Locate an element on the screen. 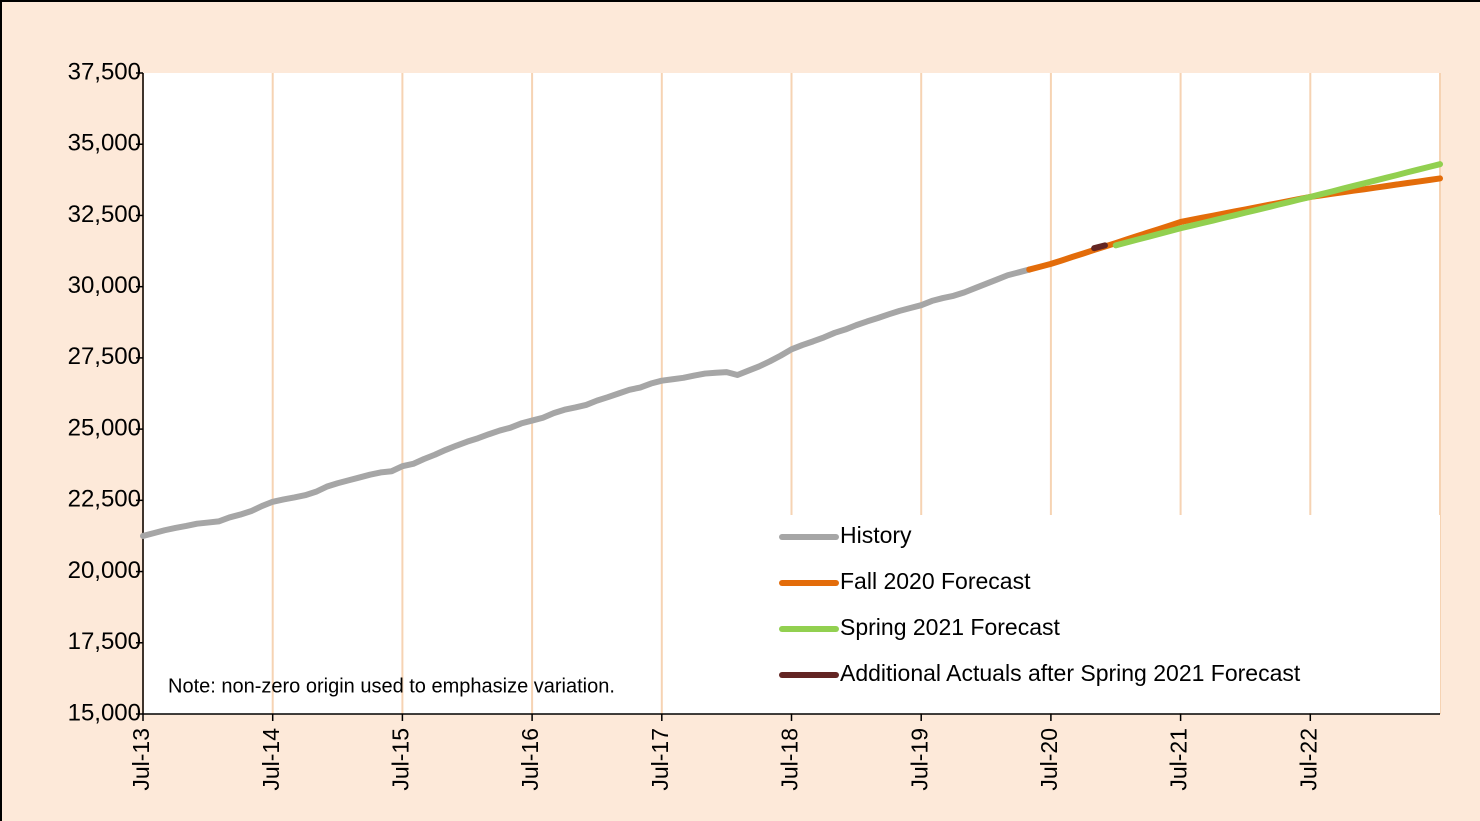 The height and width of the screenshot is (821, 1480). y-tick-label: 37,500 is located at coordinates (104, 71).